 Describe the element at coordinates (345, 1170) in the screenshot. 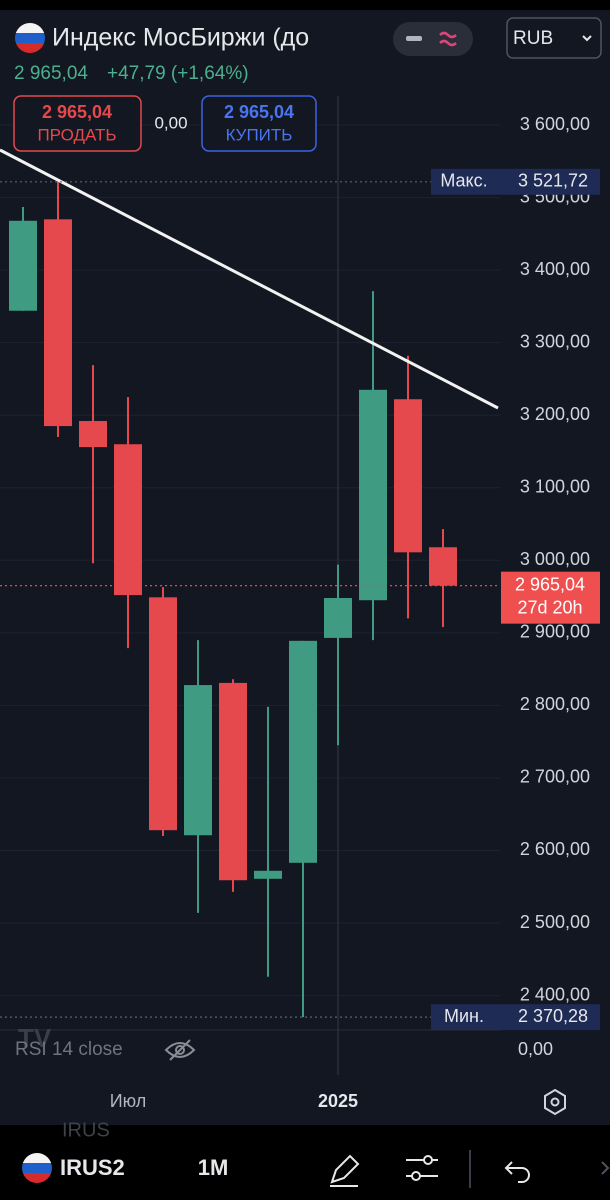

I see `draw-icon` at that location.